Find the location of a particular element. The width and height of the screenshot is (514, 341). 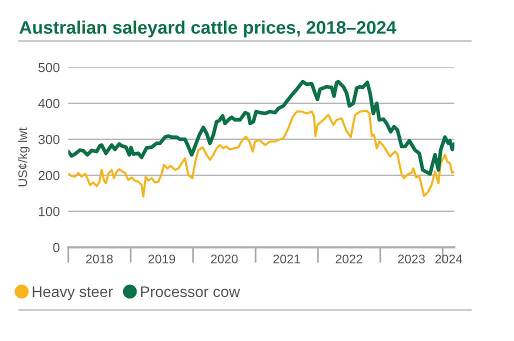

y-tick-label: 0 is located at coordinates (56, 247).